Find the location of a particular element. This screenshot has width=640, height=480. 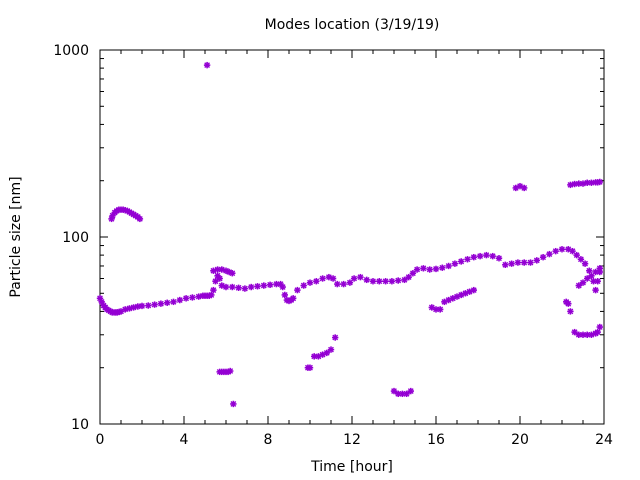

chart-title: Modes location (3/19/19) is located at coordinates (352, 25).